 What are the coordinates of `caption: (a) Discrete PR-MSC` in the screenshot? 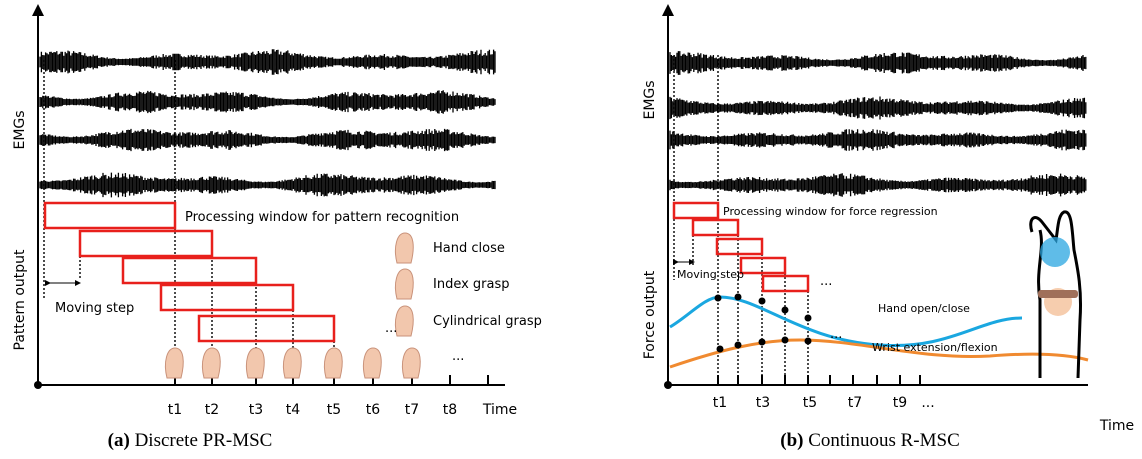 It's located at (190, 440).